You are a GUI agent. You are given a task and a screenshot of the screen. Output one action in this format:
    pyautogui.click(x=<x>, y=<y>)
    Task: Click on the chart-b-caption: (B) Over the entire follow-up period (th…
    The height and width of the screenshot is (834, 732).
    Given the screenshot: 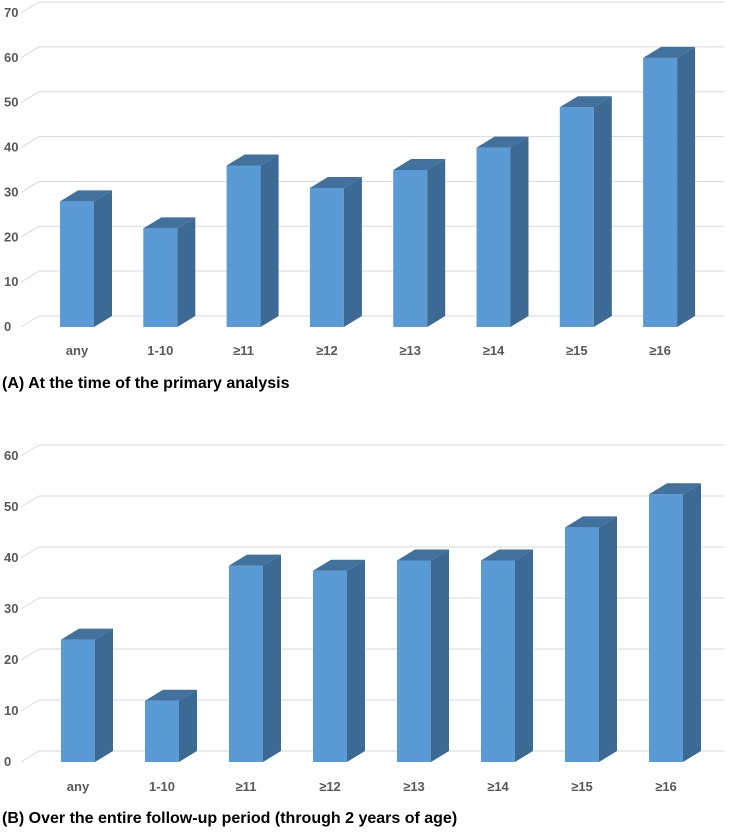 What is the action you would take?
    pyautogui.click(x=230, y=818)
    